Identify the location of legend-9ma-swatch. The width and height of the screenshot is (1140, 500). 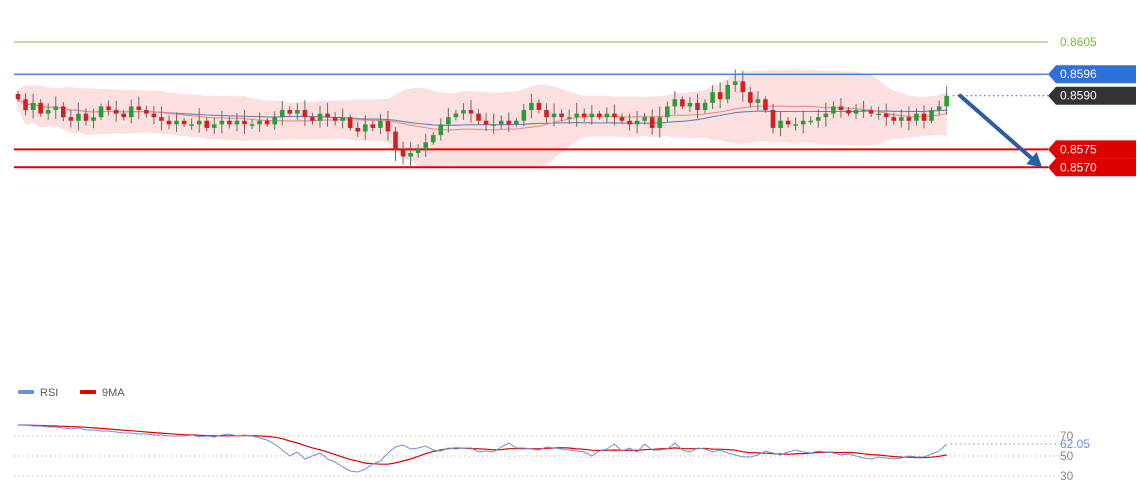
(88, 392).